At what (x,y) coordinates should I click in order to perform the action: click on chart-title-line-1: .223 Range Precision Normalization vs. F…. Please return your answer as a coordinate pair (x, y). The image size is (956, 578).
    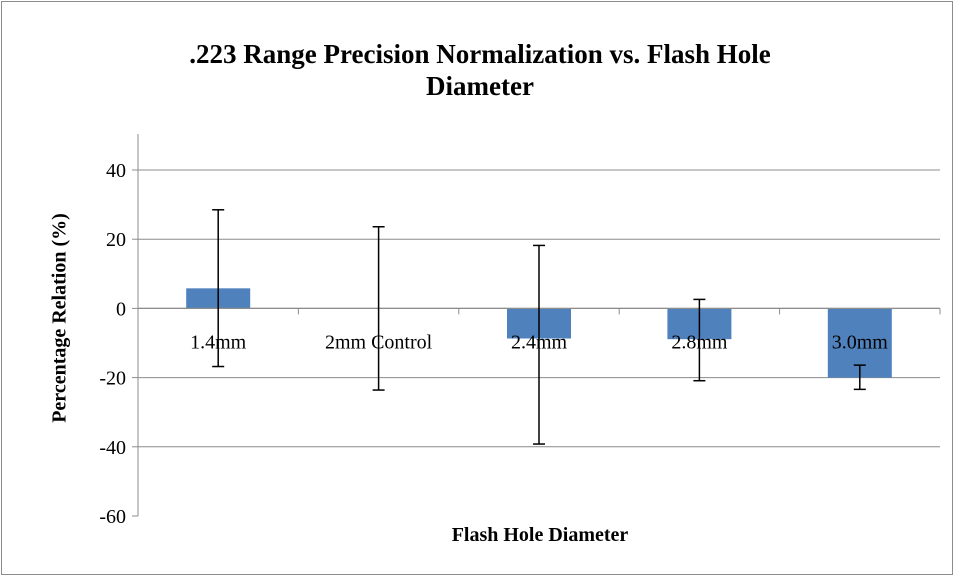
    Looking at the image, I should click on (480, 54).